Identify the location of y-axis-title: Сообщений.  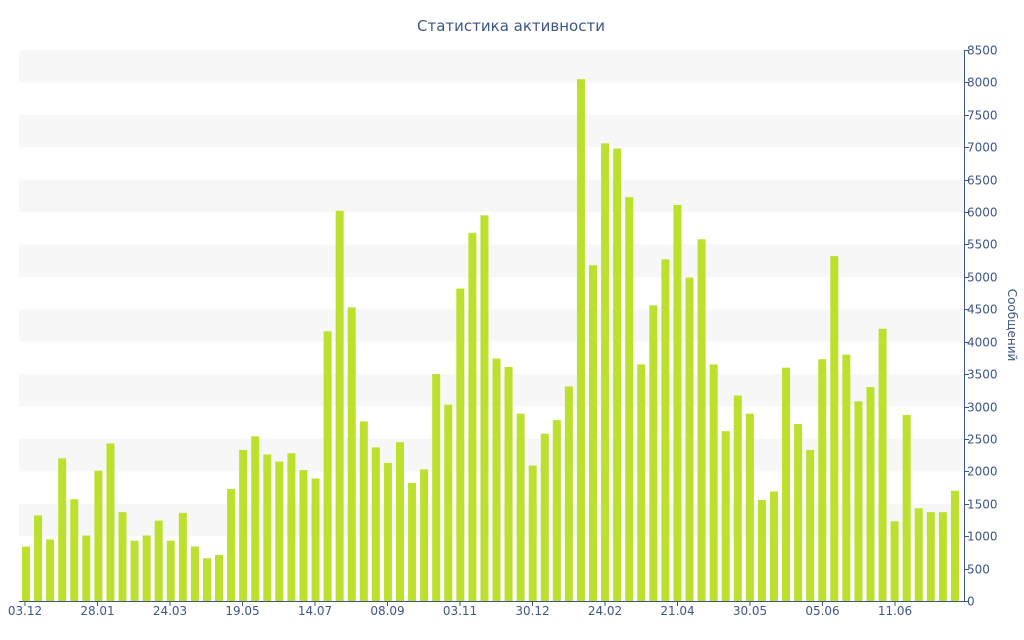
(1012, 325).